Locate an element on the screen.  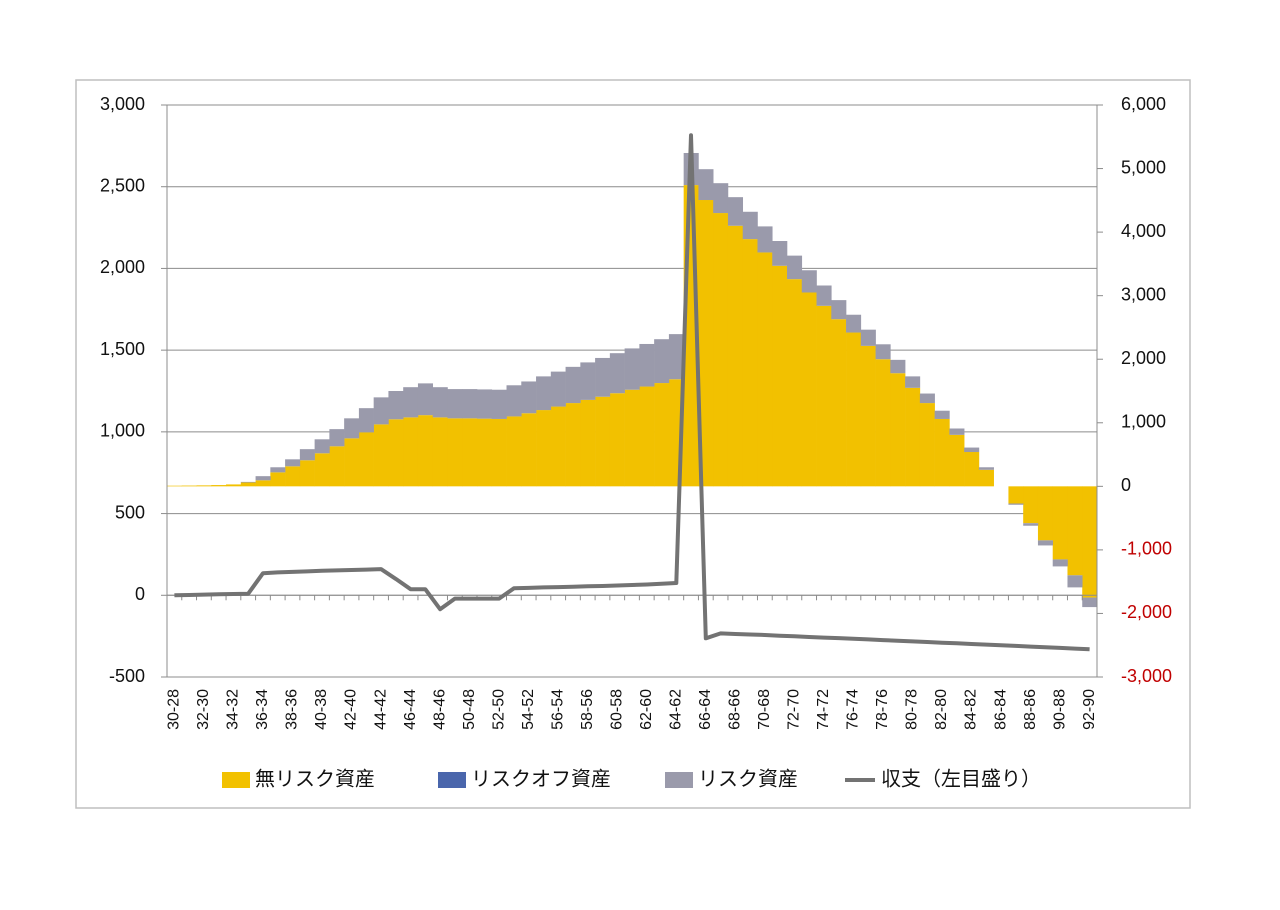
x-tick-label: 88-86 is located at coordinates (1030, 709).